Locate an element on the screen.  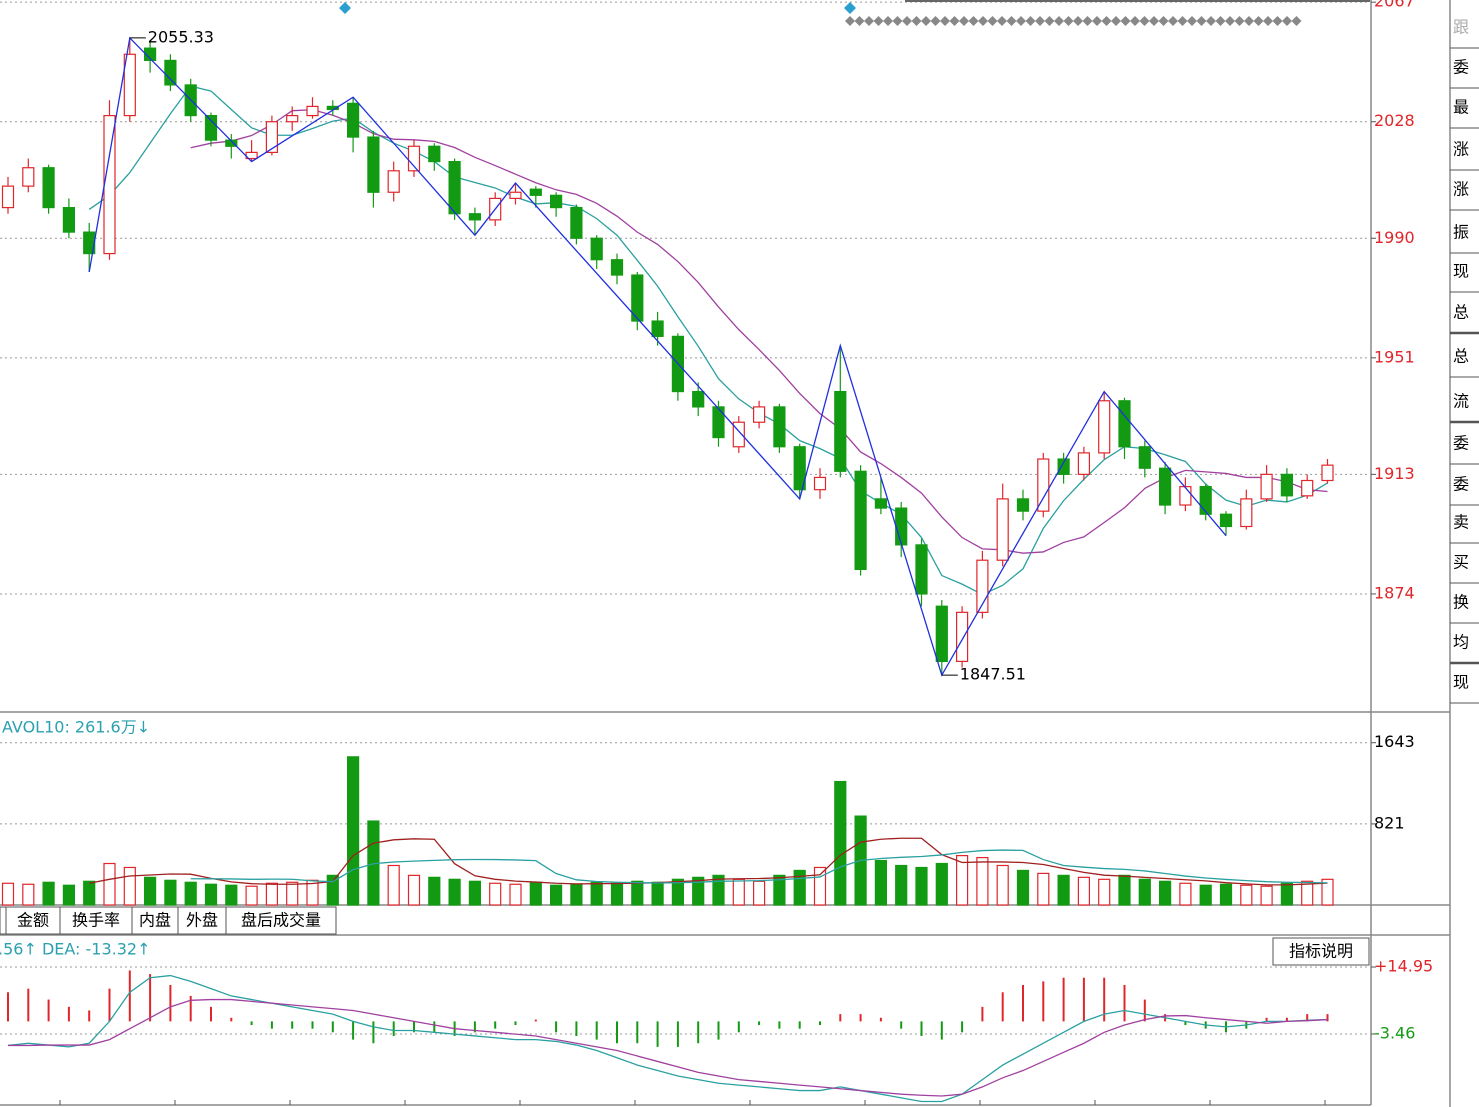
tab-label: 换手率 is located at coordinates (96, 920).